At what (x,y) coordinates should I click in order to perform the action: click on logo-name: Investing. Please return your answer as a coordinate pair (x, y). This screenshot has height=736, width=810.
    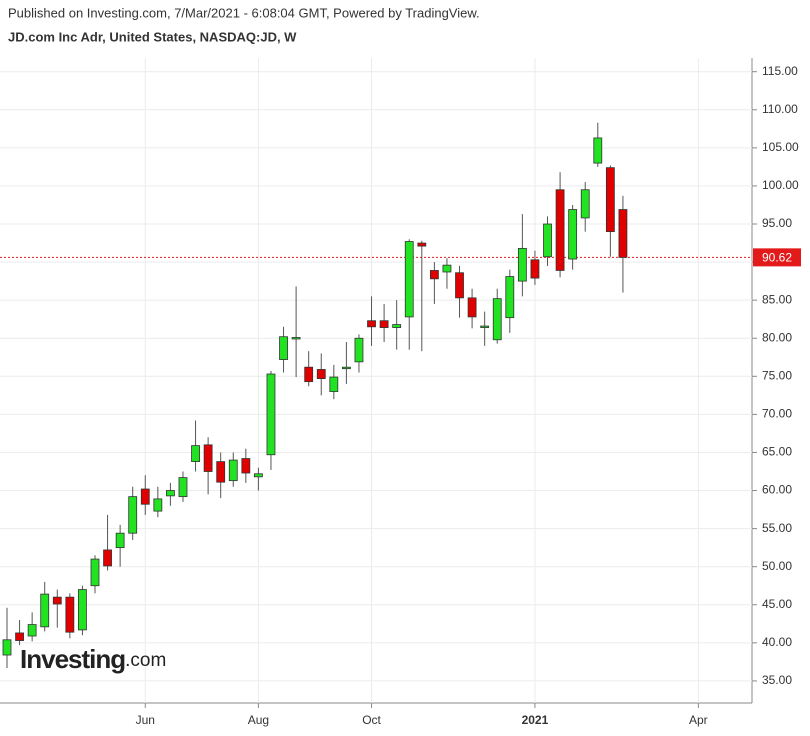
    Looking at the image, I should click on (72, 659).